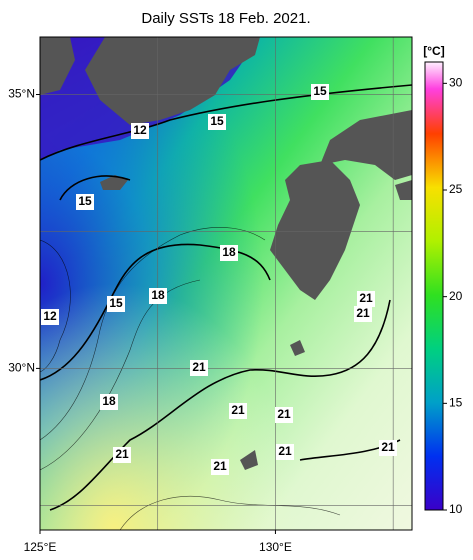 This screenshot has height=560, width=473. I want to click on colorbar-label: 20, so click(456, 296).